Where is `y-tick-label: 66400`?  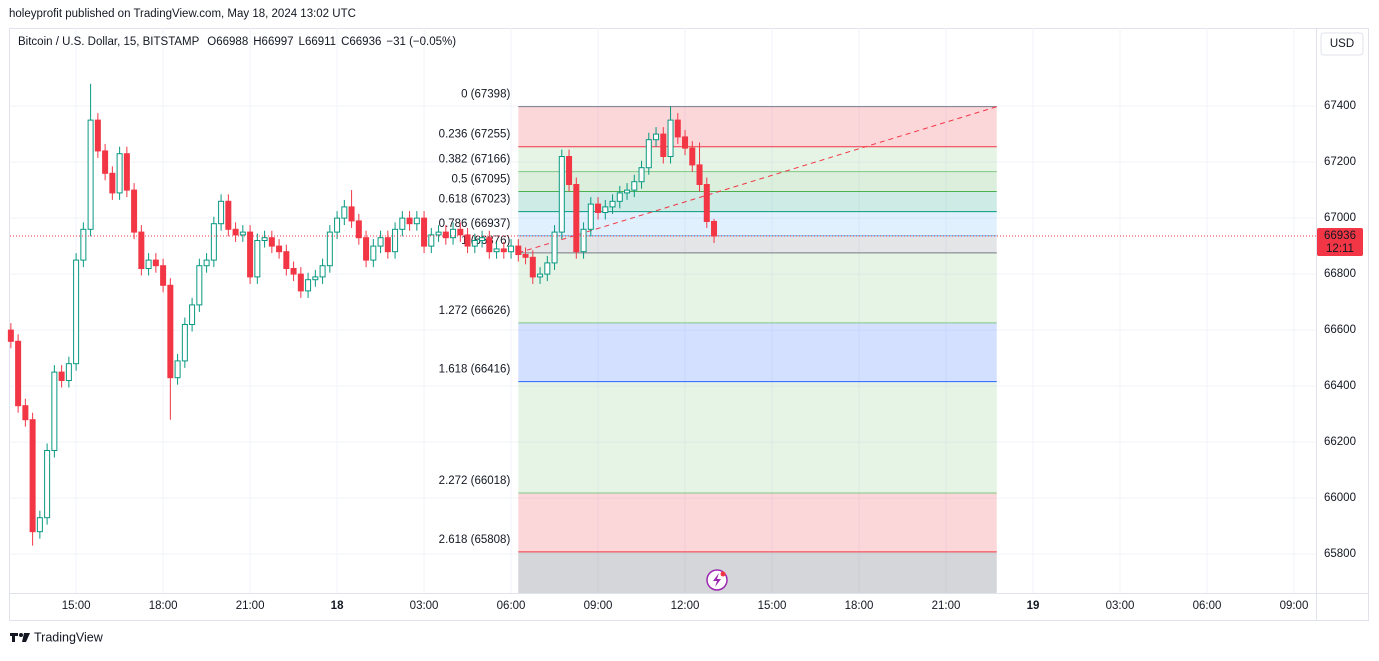 y-tick-label: 66400 is located at coordinates (1340, 386).